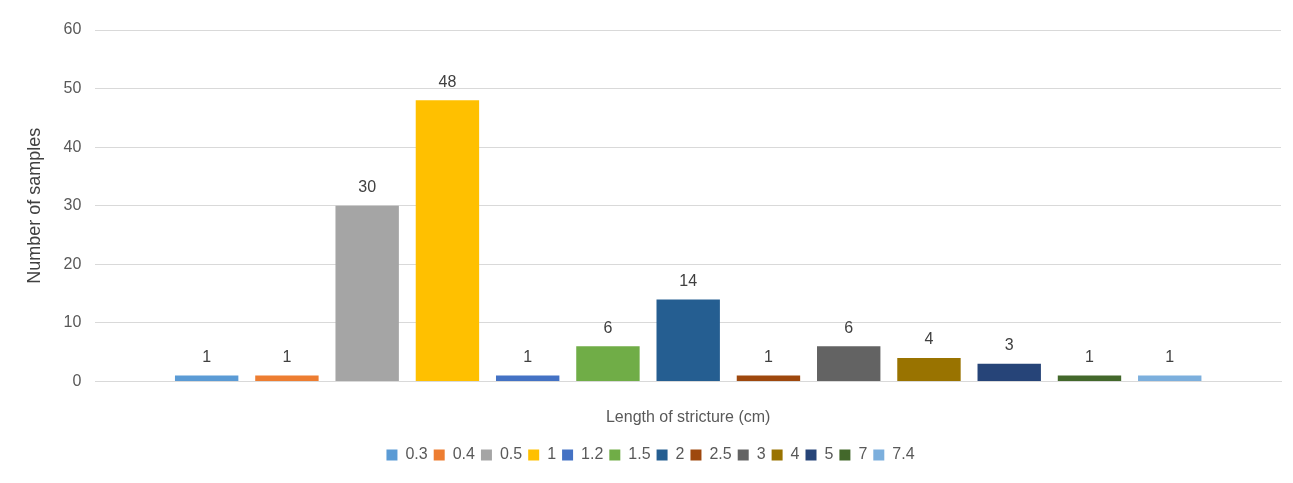 This screenshot has height=483, width=1293. What do you see at coordinates (592, 454) in the screenshot?
I see `legend-label: 1.2` at bounding box center [592, 454].